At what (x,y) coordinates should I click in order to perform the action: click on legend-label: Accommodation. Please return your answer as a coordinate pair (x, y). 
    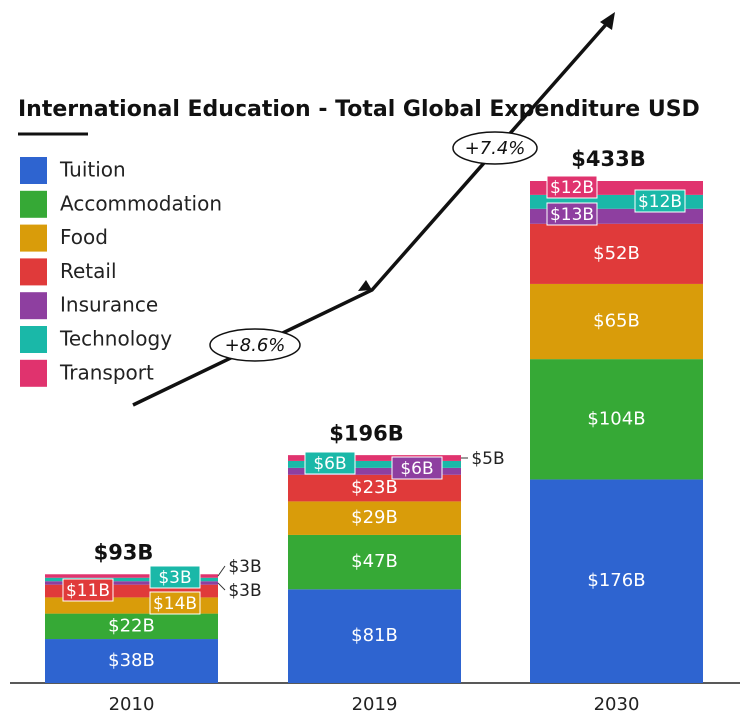
    Looking at the image, I should click on (141, 203).